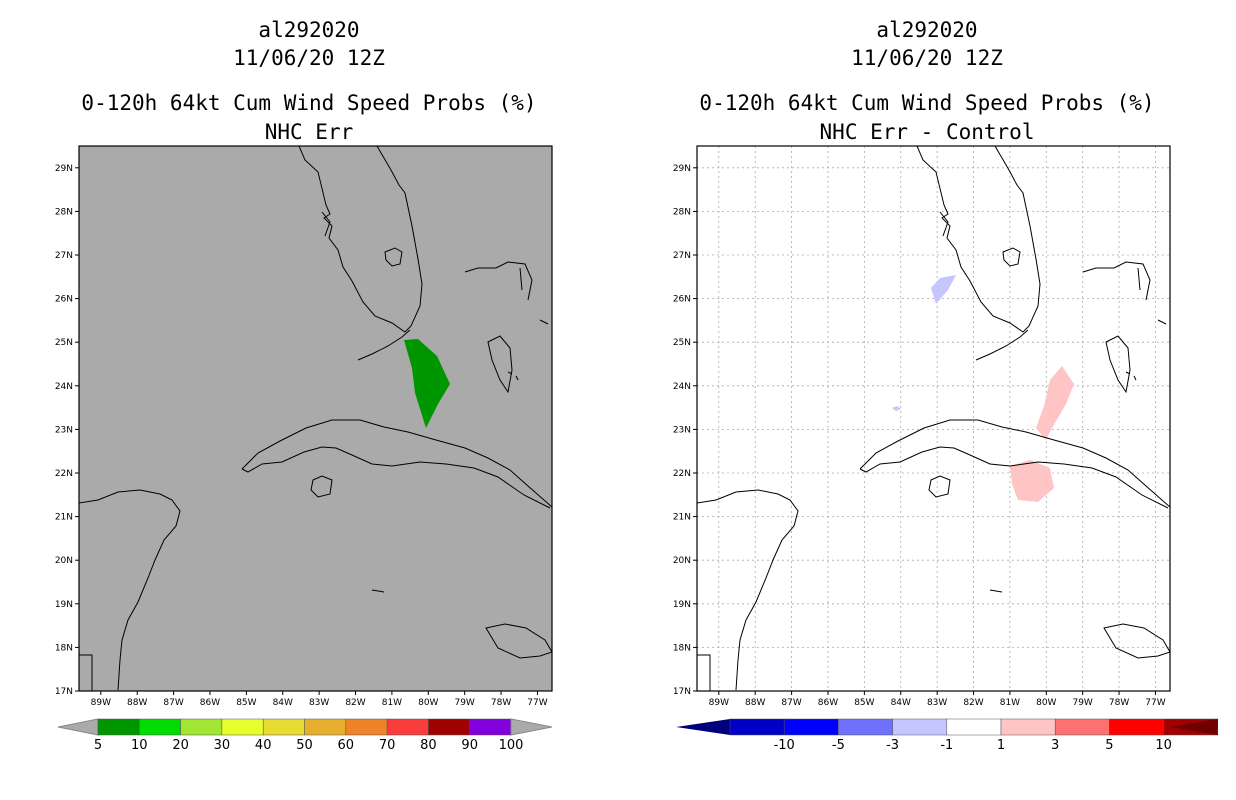 The image size is (1236, 800). What do you see at coordinates (896, 408) in the screenshot?
I see `difference-region-negative-small` at bounding box center [896, 408].